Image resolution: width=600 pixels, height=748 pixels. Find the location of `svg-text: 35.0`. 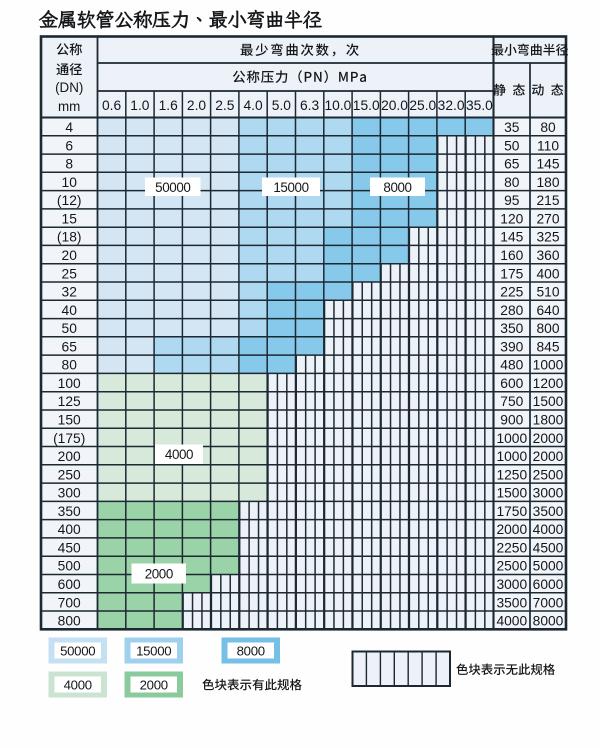

svg-text: 35.0 is located at coordinates (479, 105).